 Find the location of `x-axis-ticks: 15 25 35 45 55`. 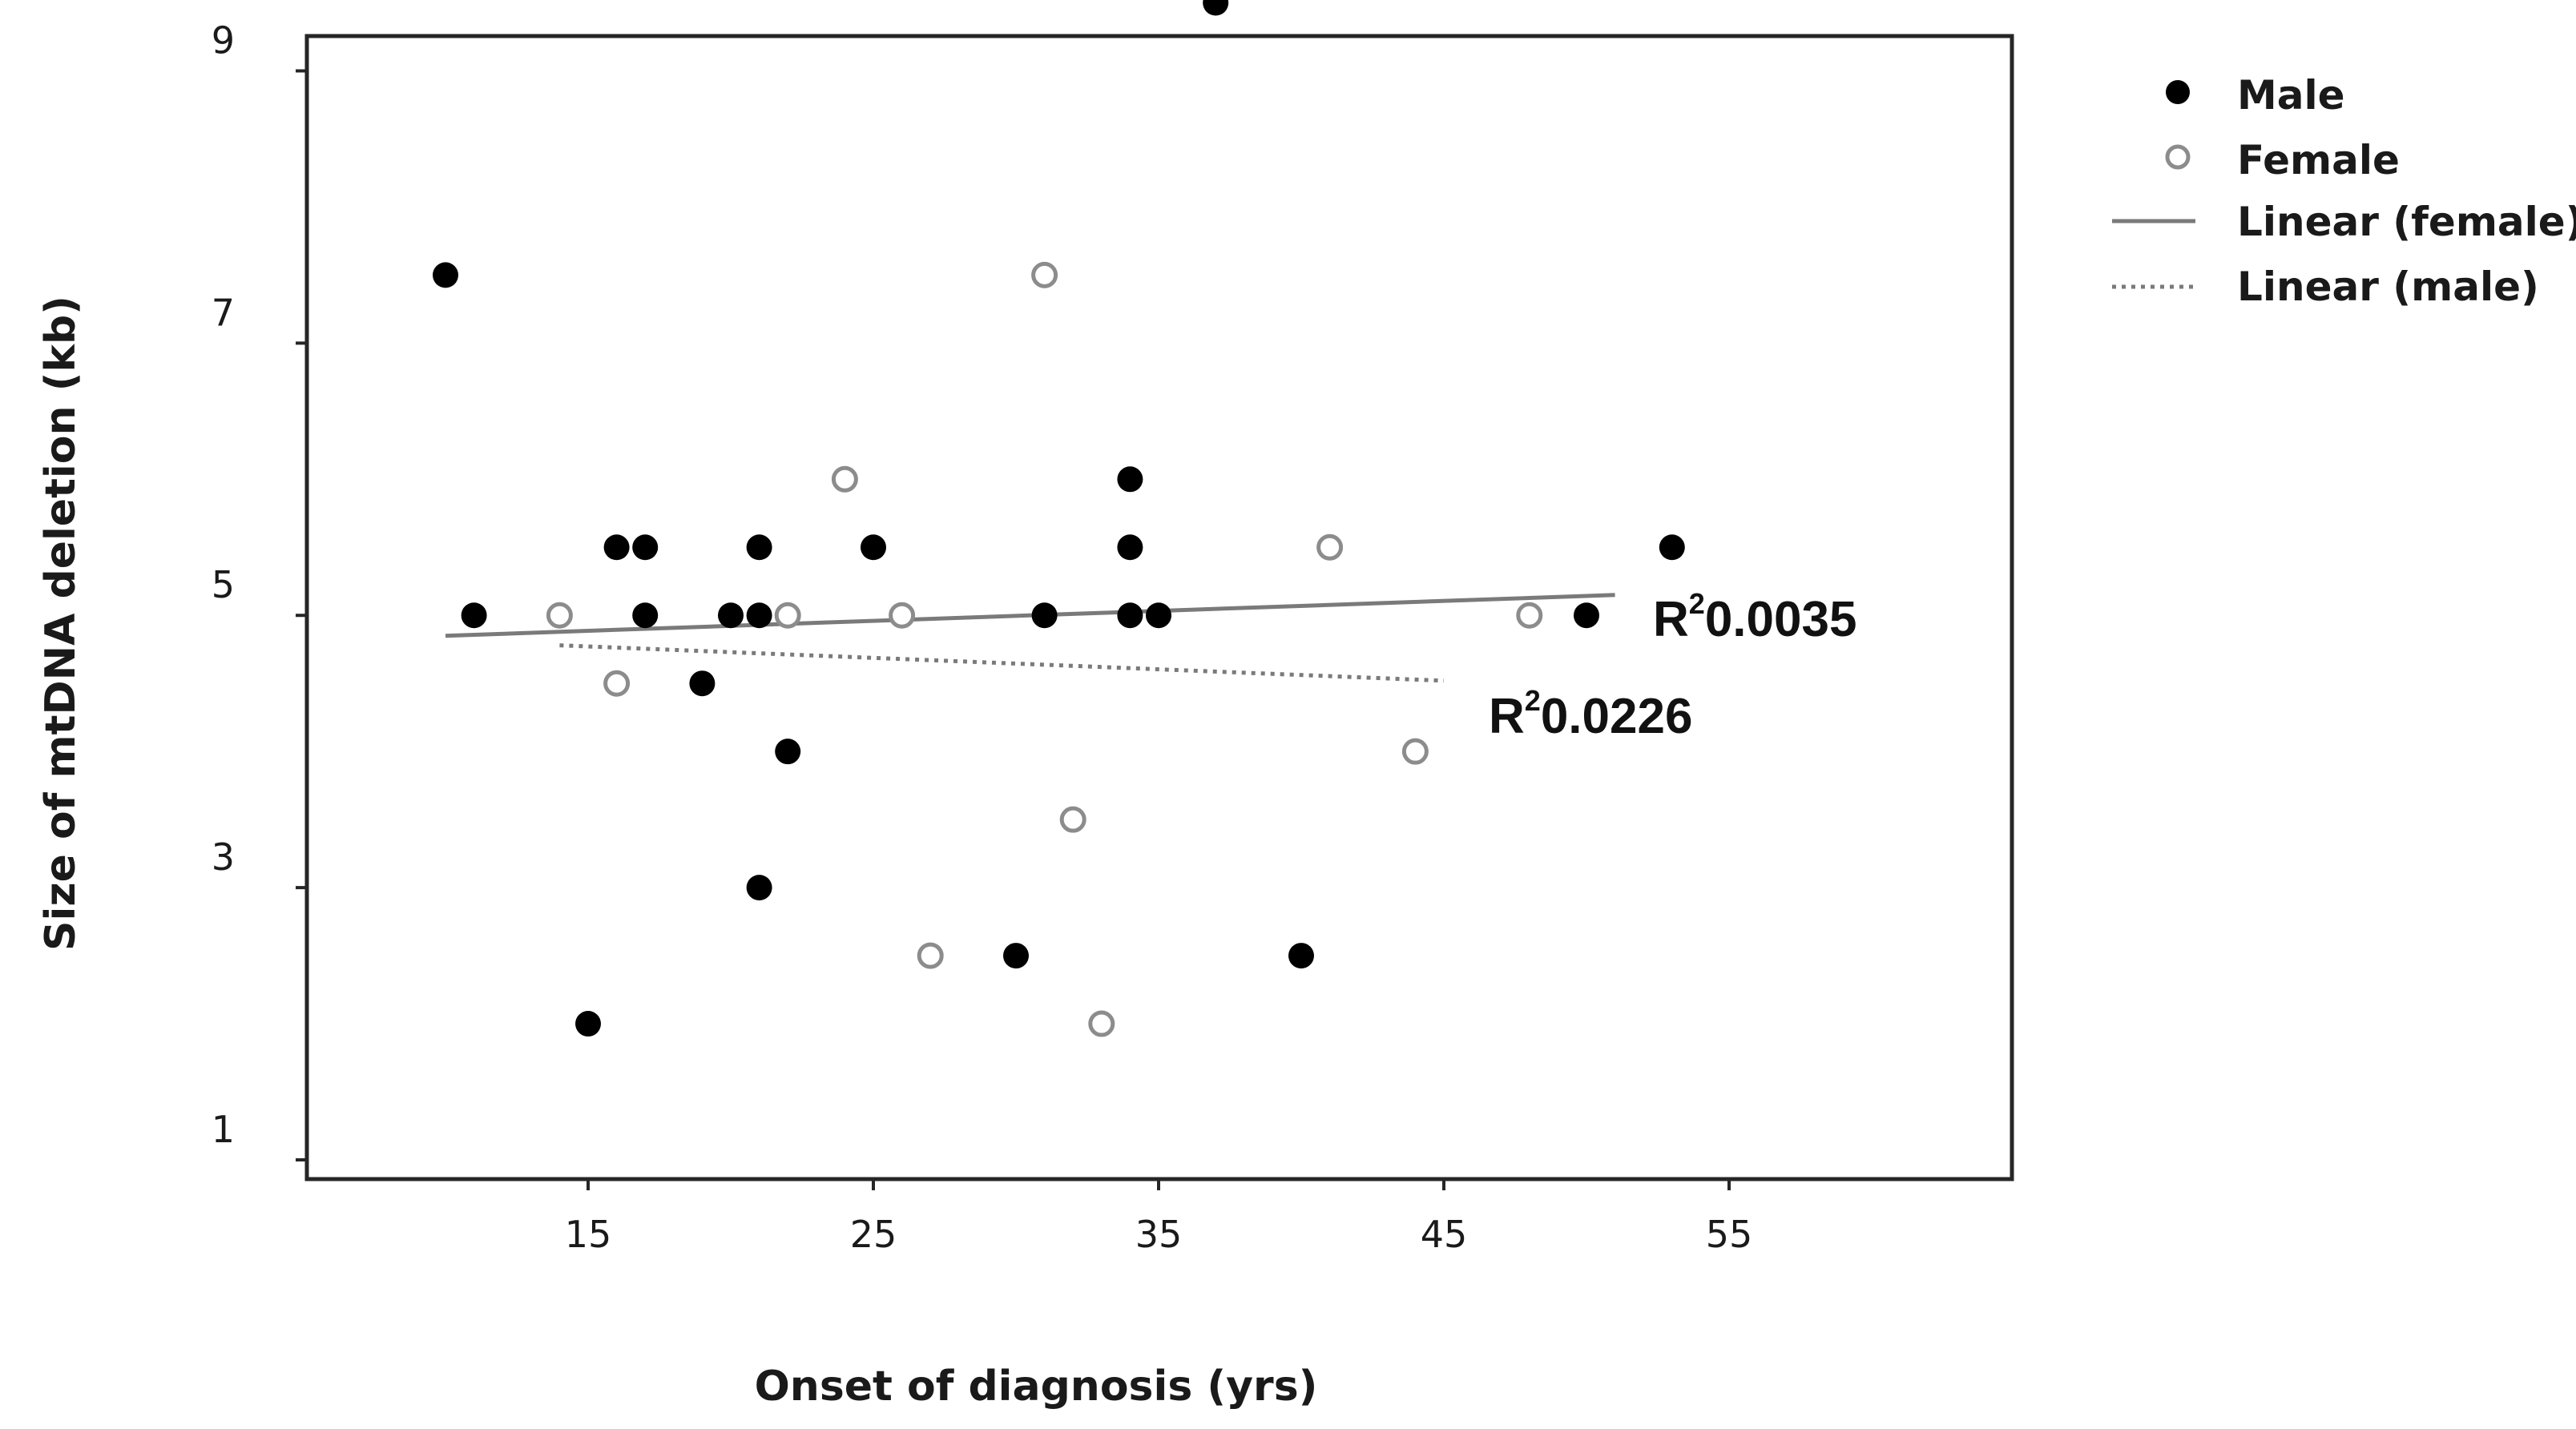

x-axis-ticks: 15 25 35 45 55 is located at coordinates (1159, 1218).